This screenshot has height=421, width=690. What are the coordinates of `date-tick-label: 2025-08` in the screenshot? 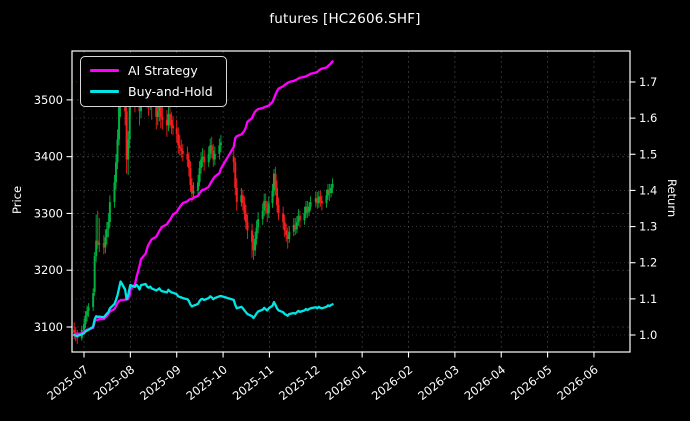 It's located at (114, 382).